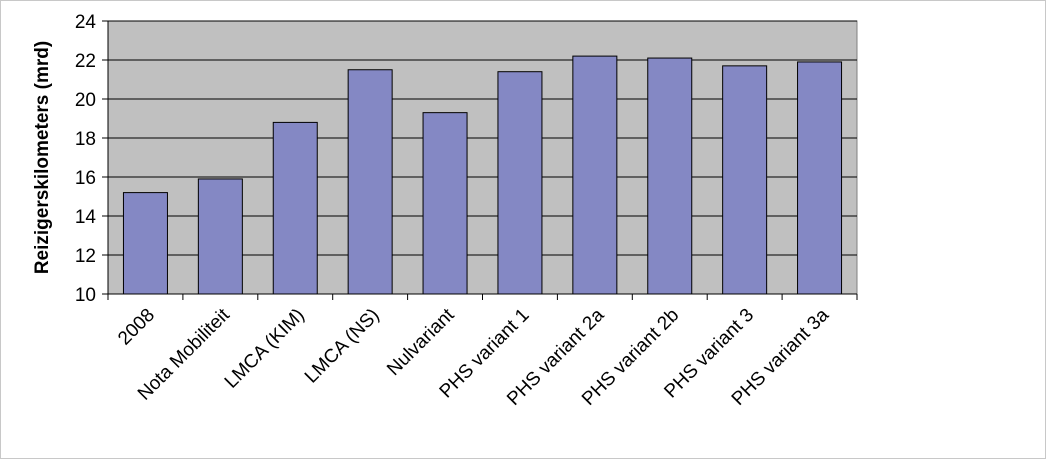  Describe the element at coordinates (85, 256) in the screenshot. I see `y-tick-label: 12` at that location.